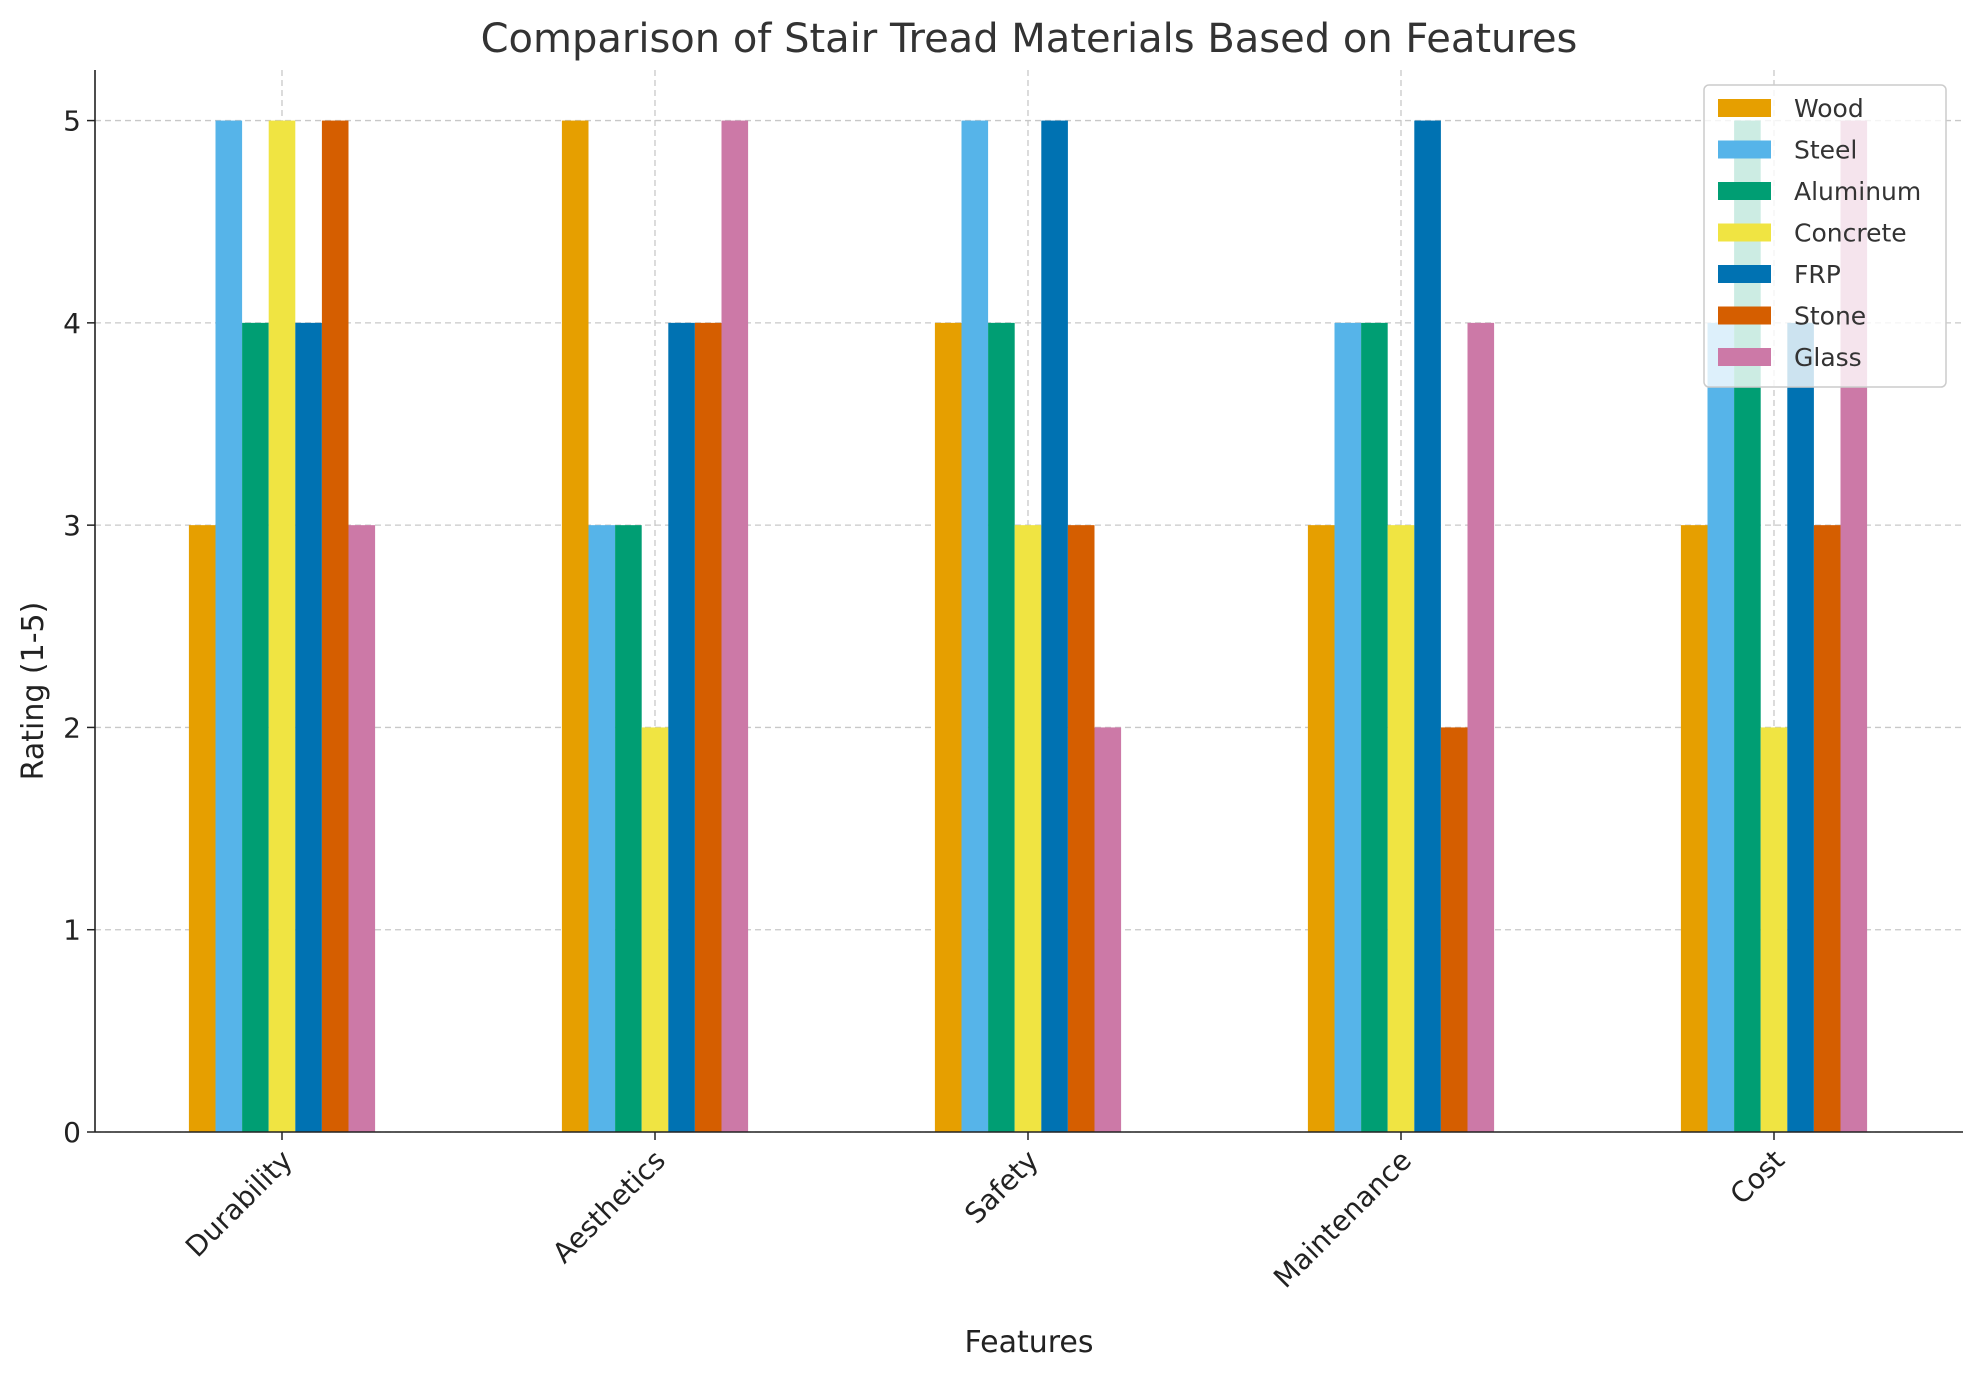 The width and height of the screenshot is (1980, 1380). What do you see at coordinates (335, 626) in the screenshot?
I see `bar-stone-durability` at bounding box center [335, 626].